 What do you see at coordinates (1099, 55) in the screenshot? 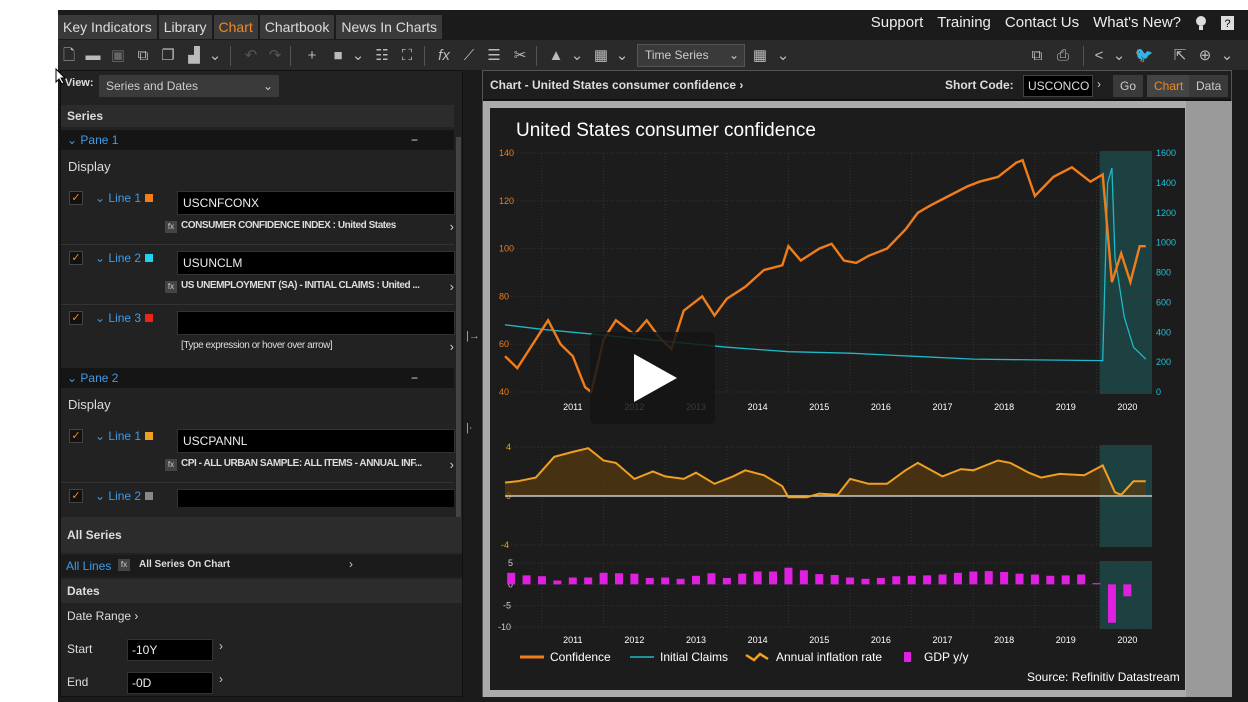
I see `share-icon: <` at bounding box center [1099, 55].